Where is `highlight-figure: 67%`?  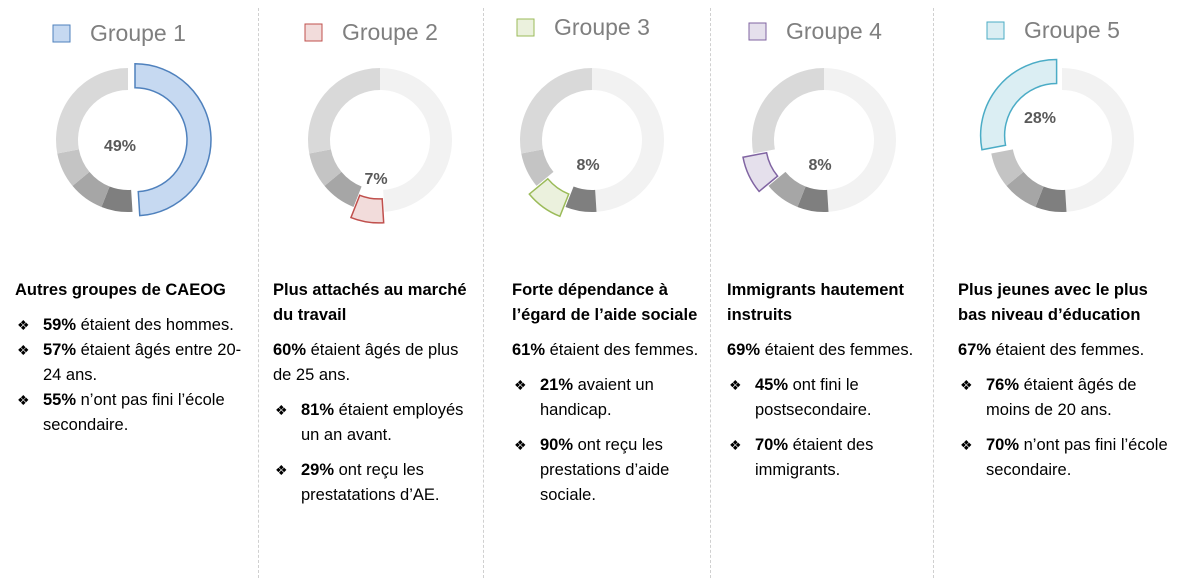 highlight-figure: 67% is located at coordinates (975, 350).